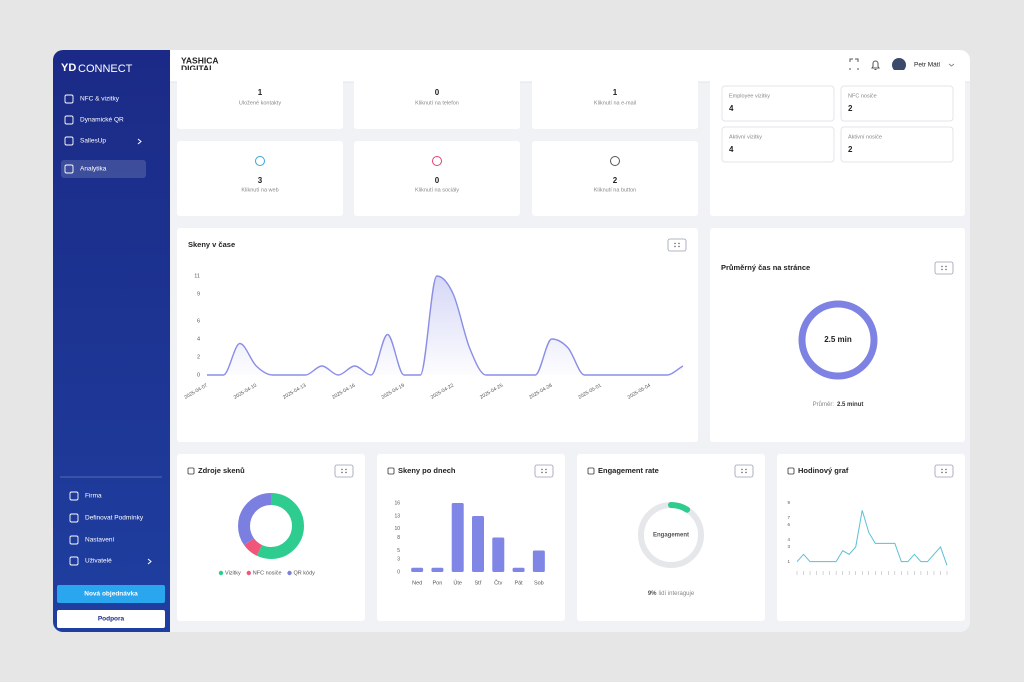  I want to click on y-tick-label: 8, so click(398, 538).